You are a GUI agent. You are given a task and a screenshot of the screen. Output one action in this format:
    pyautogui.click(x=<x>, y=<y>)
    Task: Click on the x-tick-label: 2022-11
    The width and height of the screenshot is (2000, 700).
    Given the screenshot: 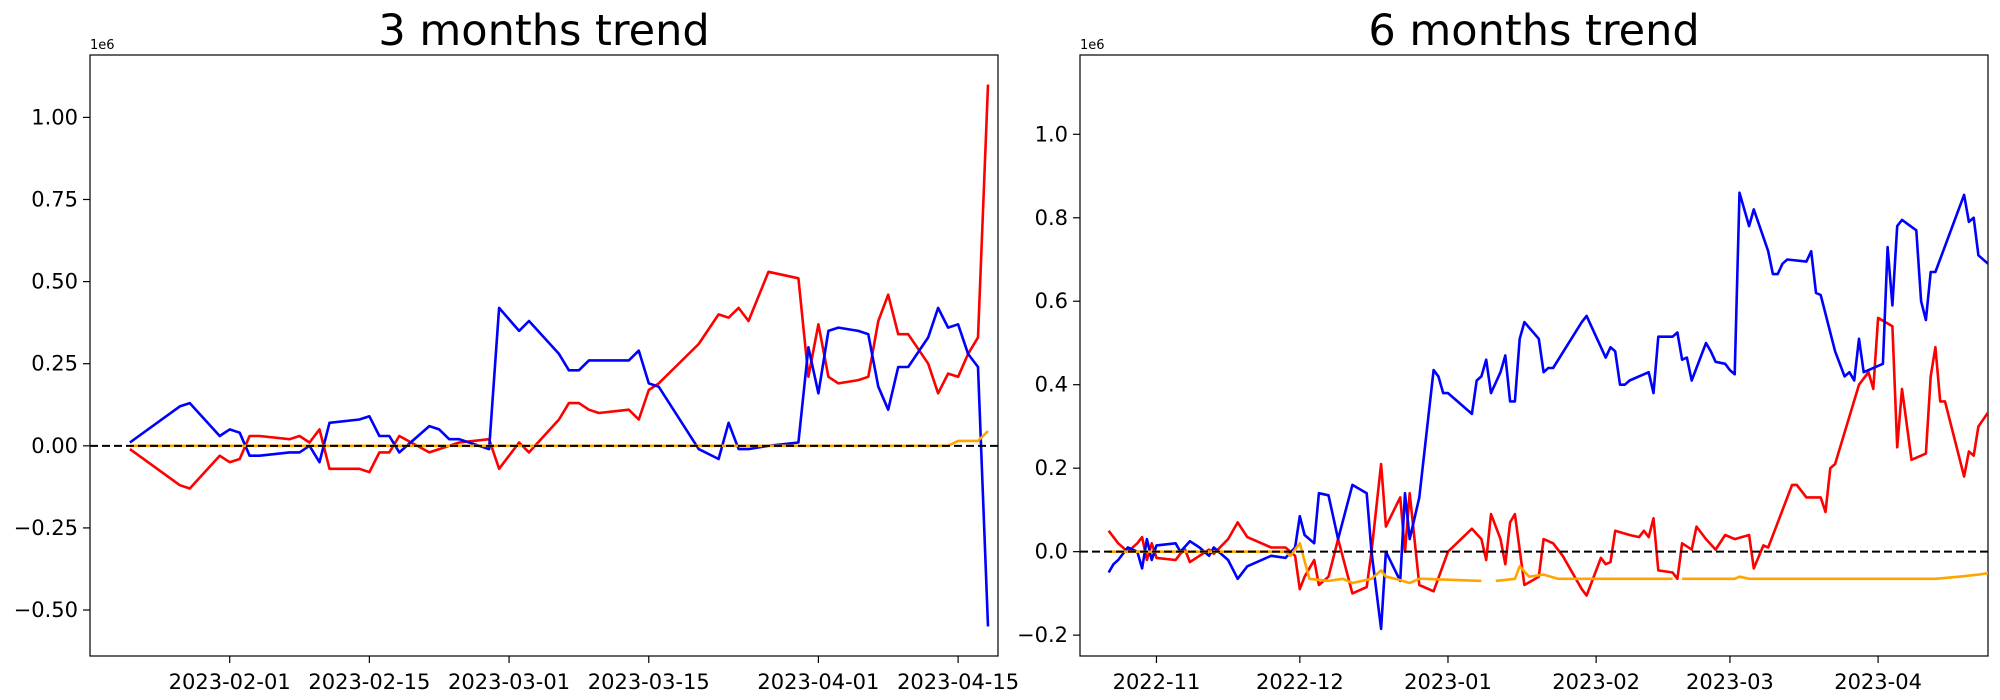 What is the action you would take?
    pyautogui.click(x=1157, y=682)
    